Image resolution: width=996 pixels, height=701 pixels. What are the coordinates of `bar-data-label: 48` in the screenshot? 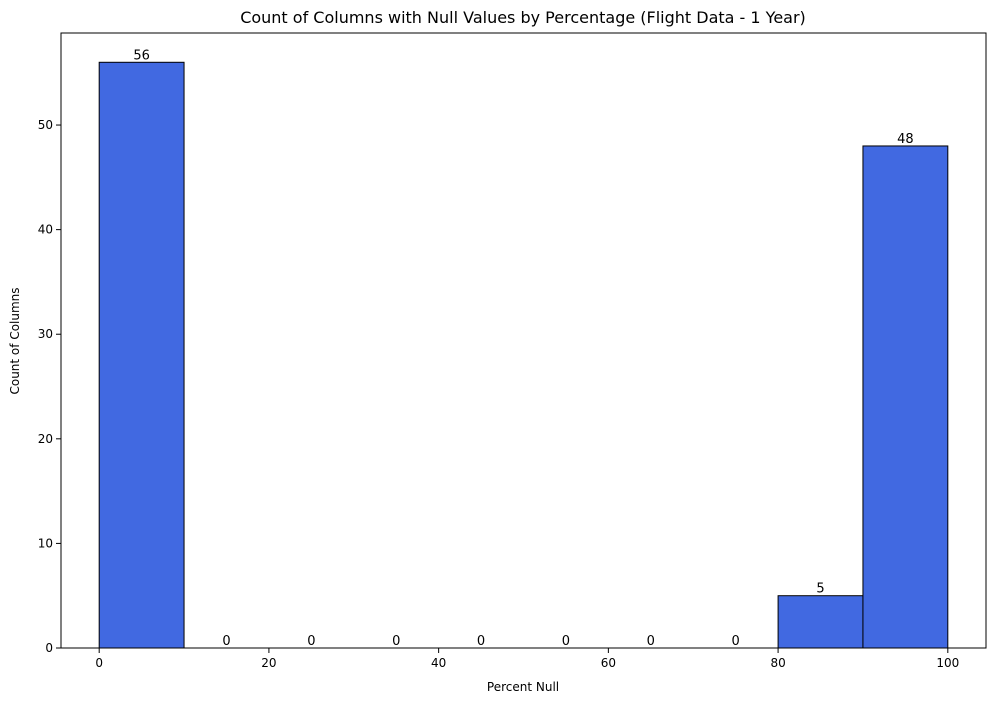 It's located at (905, 139).